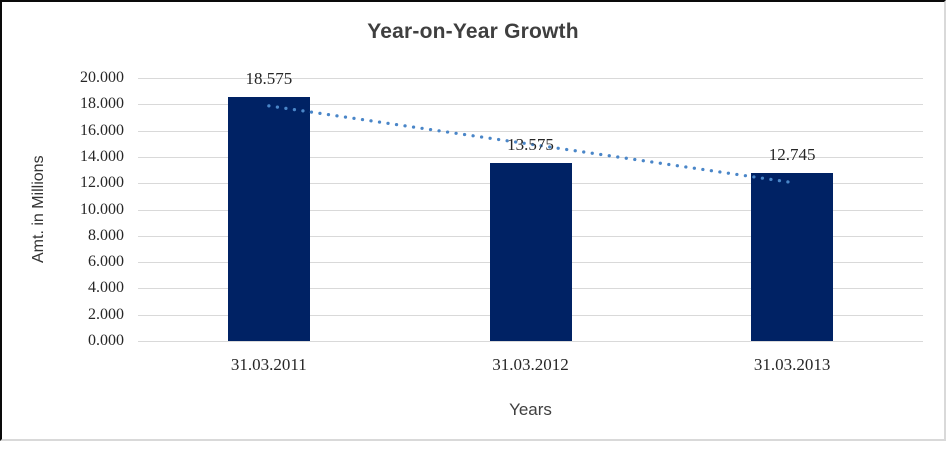  I want to click on y-tick-label: 16.000, so click(102, 130).